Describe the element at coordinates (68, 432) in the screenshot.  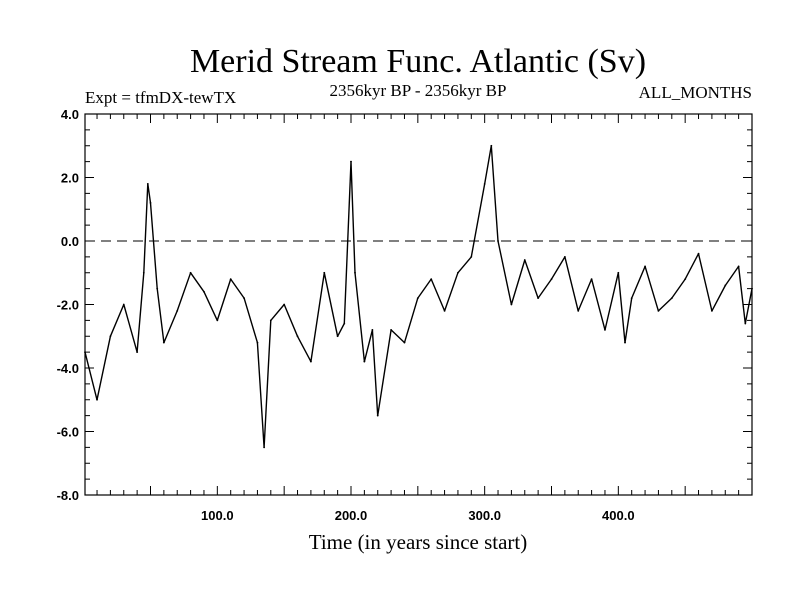
I see `y-tick-label: -6.0` at that location.